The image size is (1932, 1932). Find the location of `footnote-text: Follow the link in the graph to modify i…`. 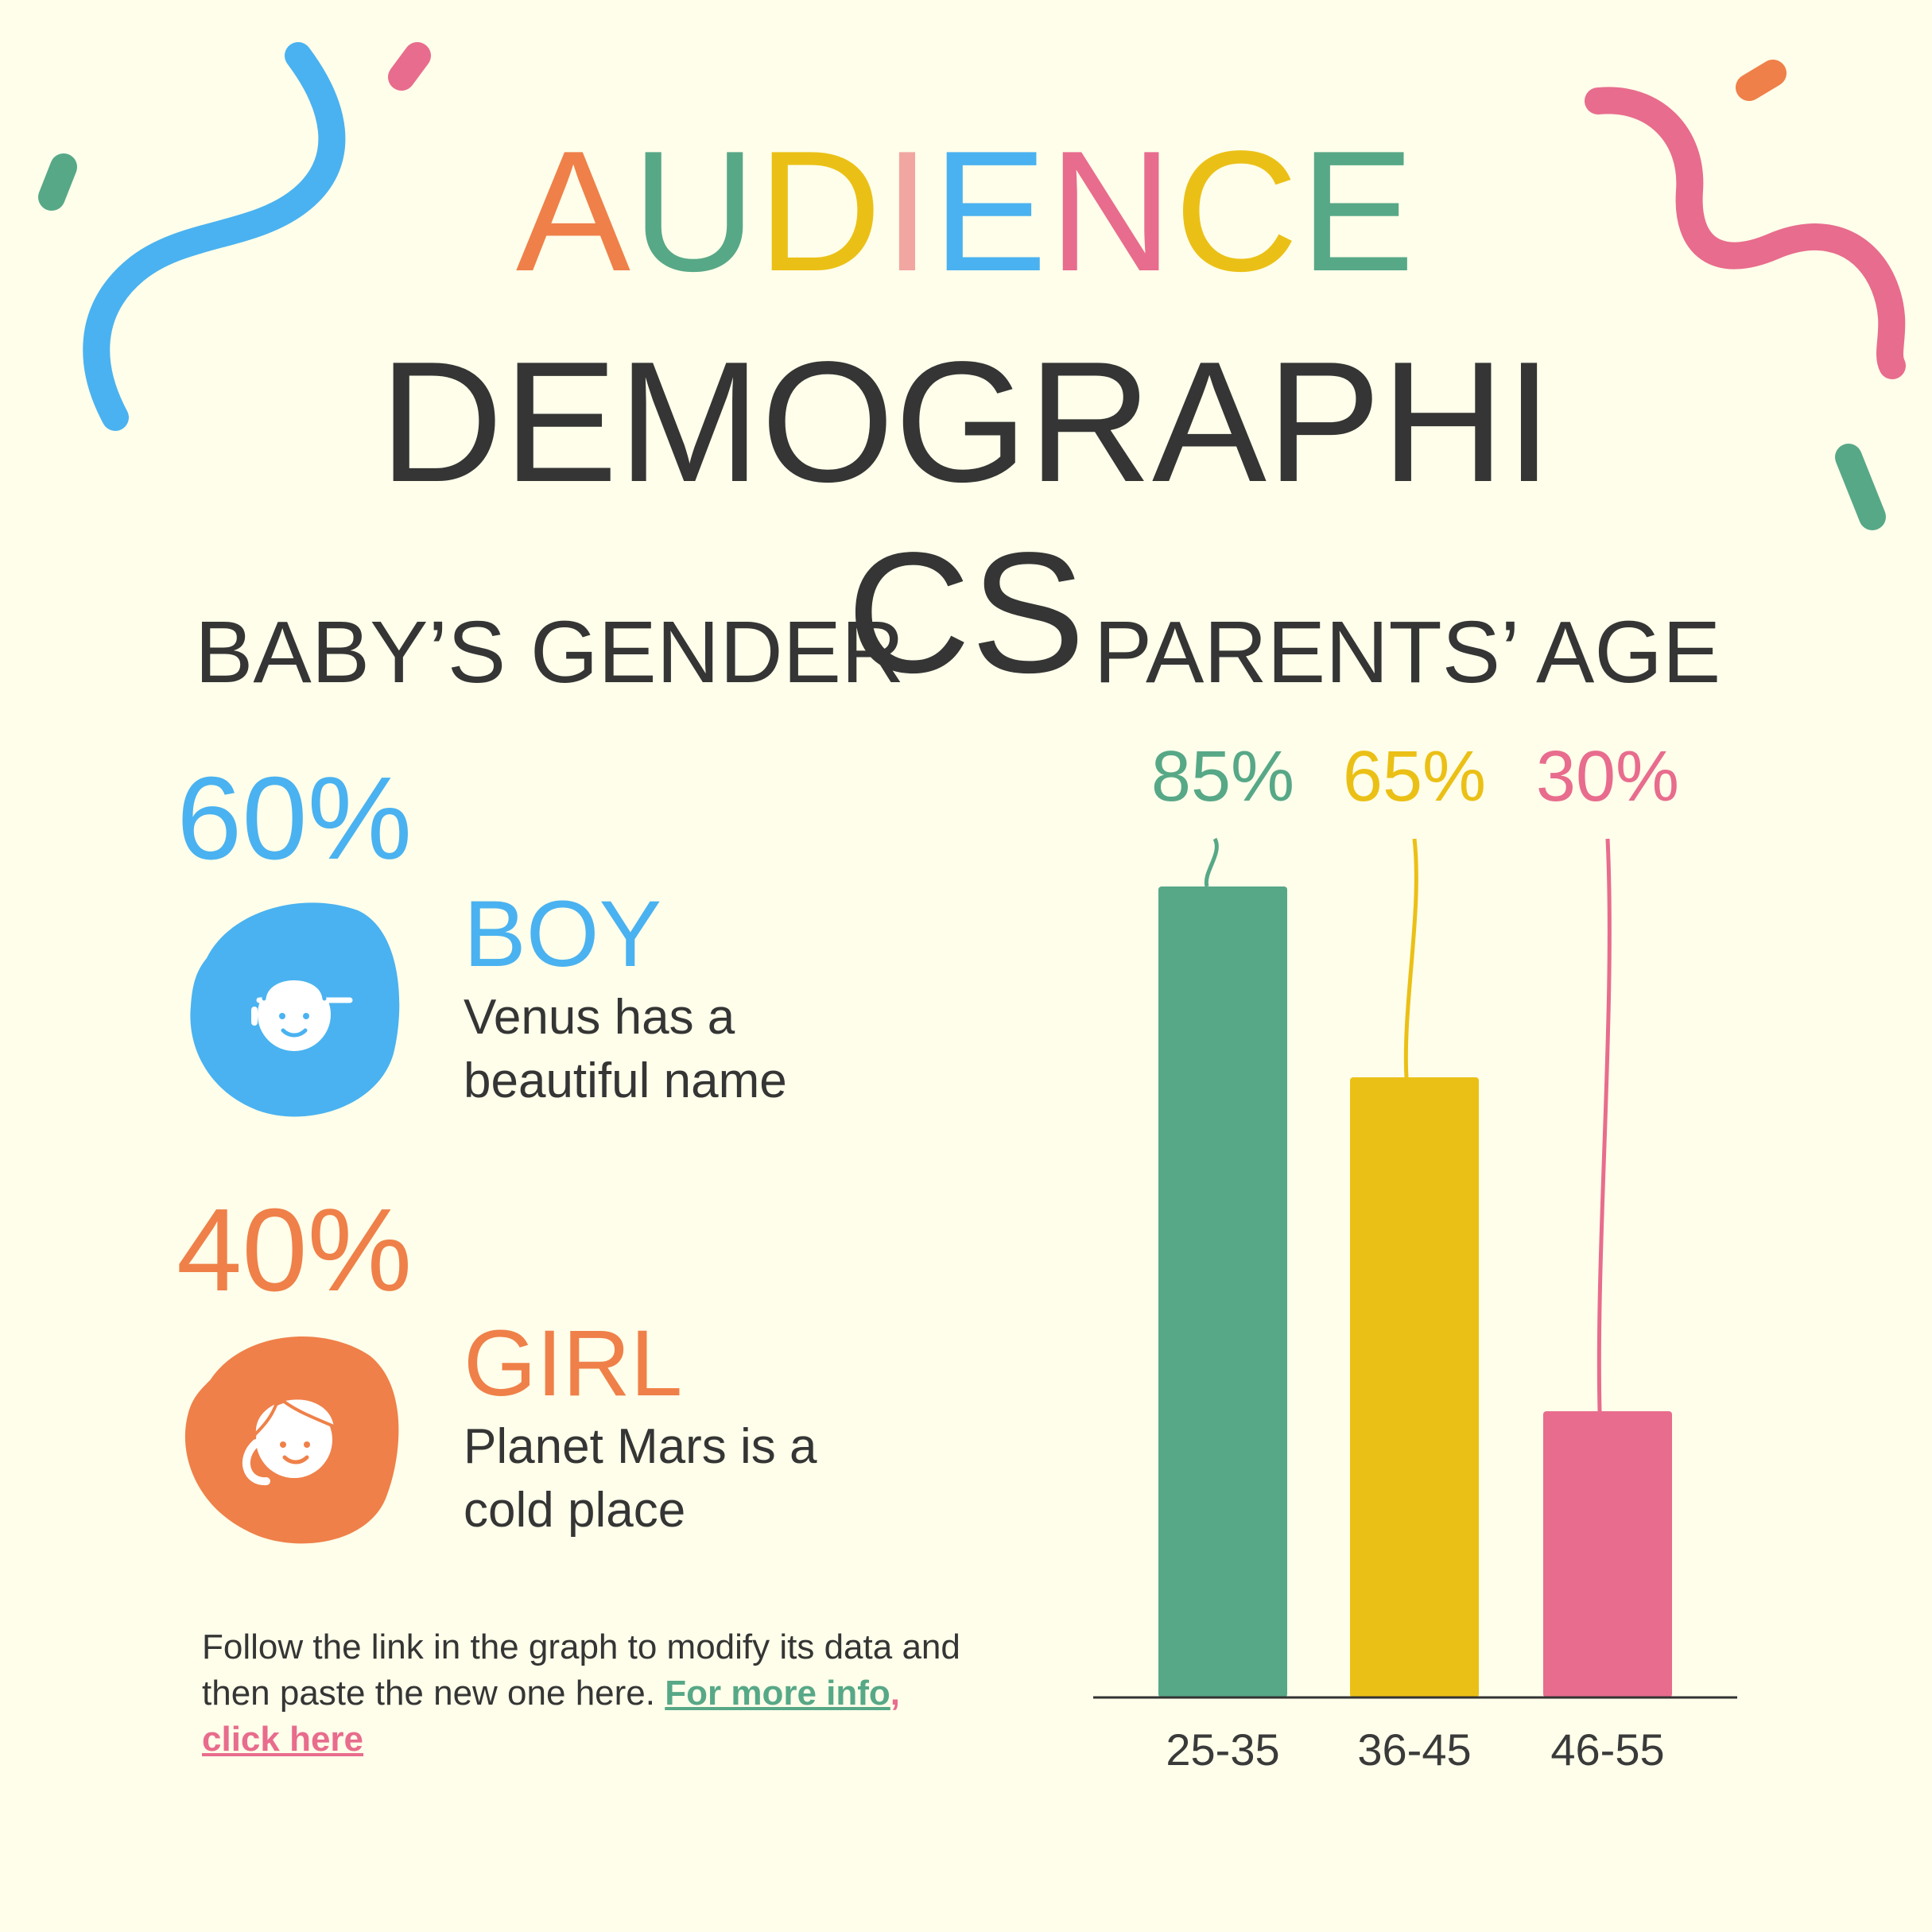

footnote-text: Follow the link in the graph to modify i… is located at coordinates (581, 1670).